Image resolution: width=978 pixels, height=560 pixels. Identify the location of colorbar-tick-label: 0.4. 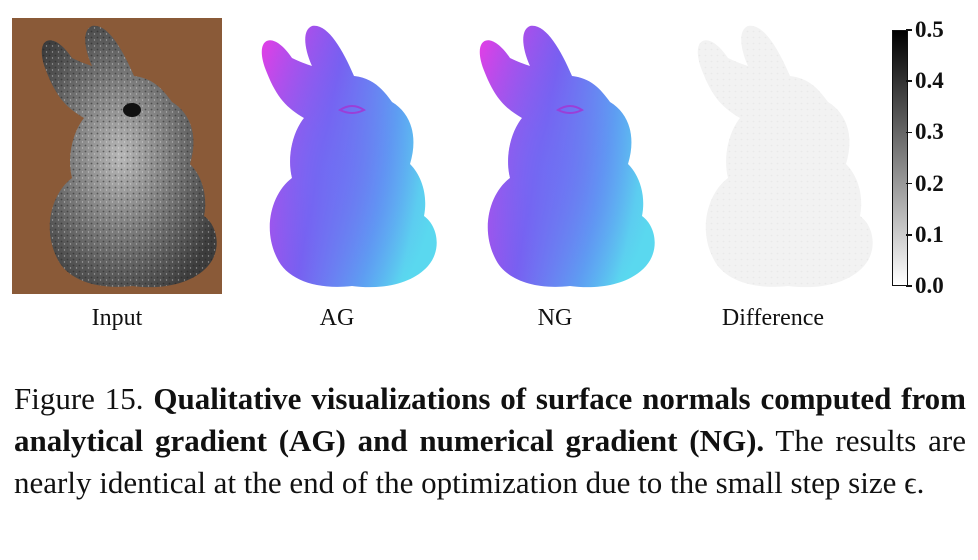
(929, 81).